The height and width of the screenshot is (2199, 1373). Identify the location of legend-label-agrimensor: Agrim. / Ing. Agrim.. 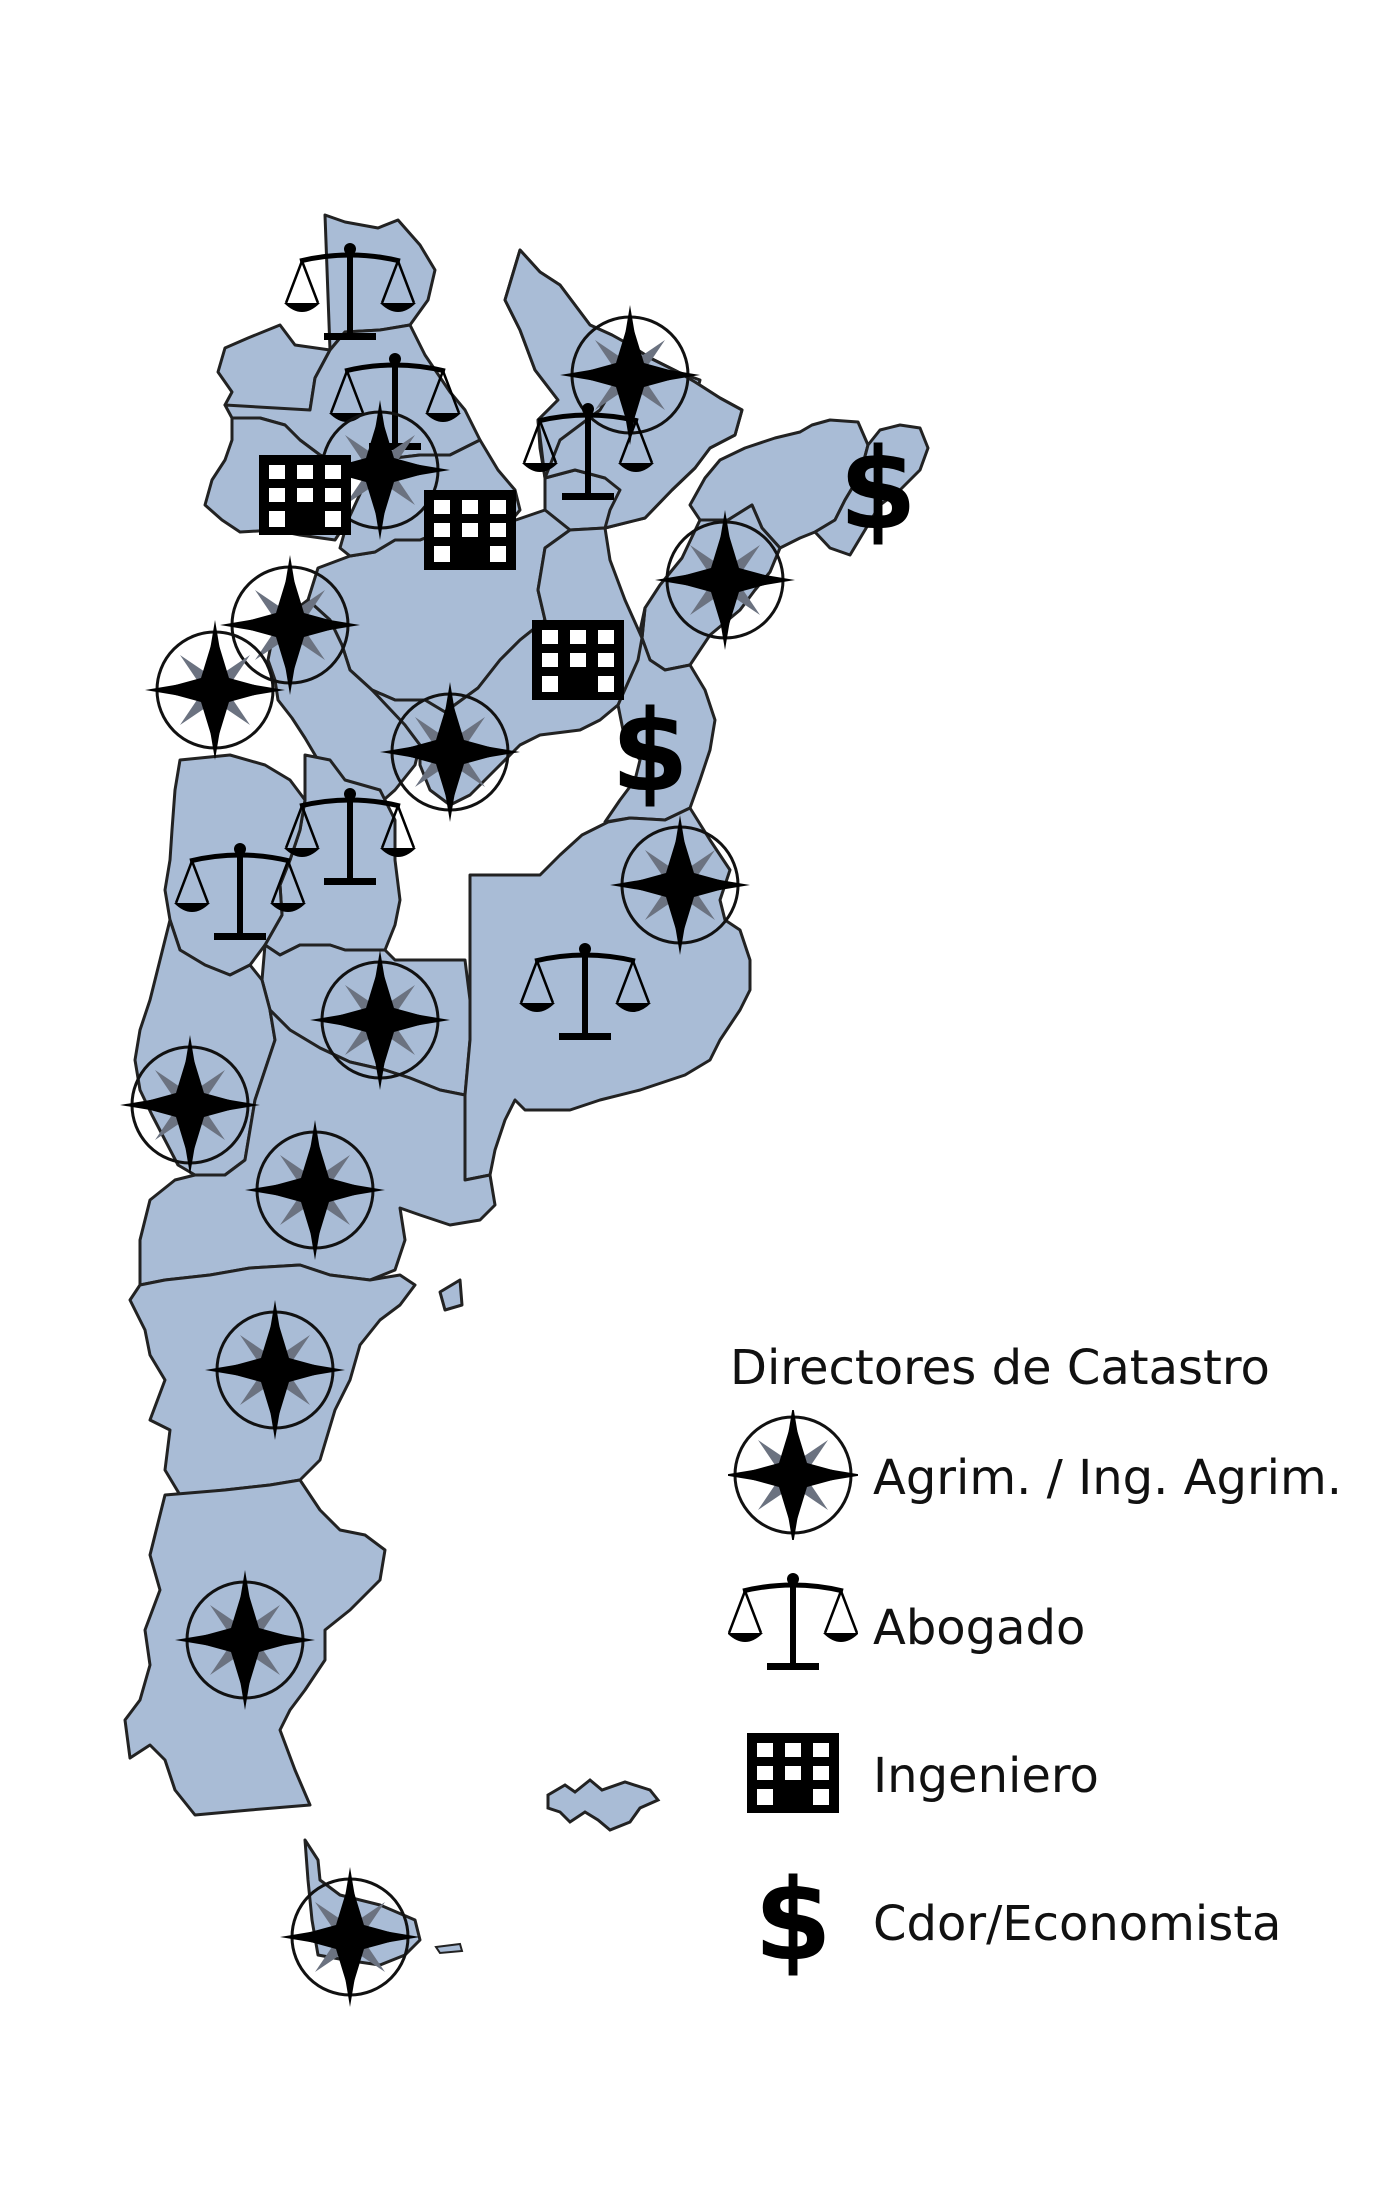
(1108, 1478).